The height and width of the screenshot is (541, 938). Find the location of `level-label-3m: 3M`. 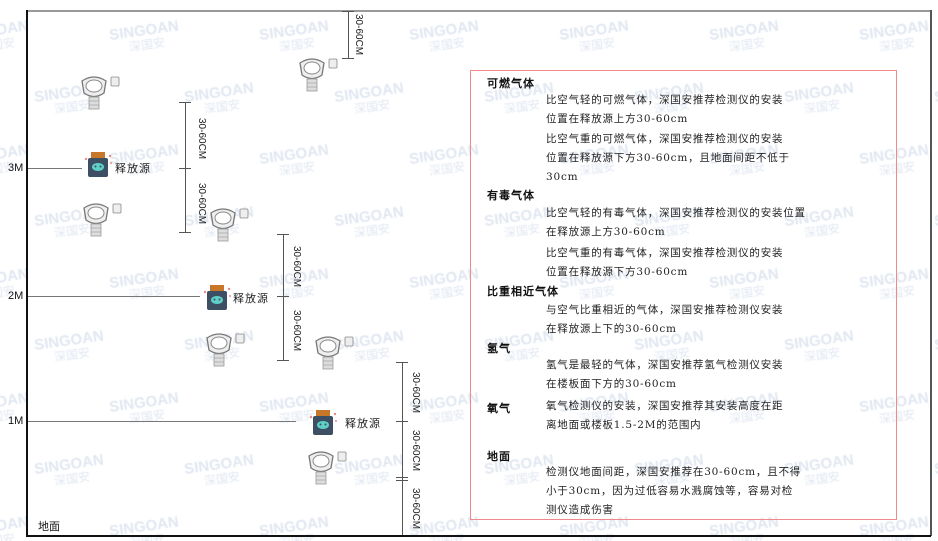

level-label-3m: 3M is located at coordinates (16, 168).